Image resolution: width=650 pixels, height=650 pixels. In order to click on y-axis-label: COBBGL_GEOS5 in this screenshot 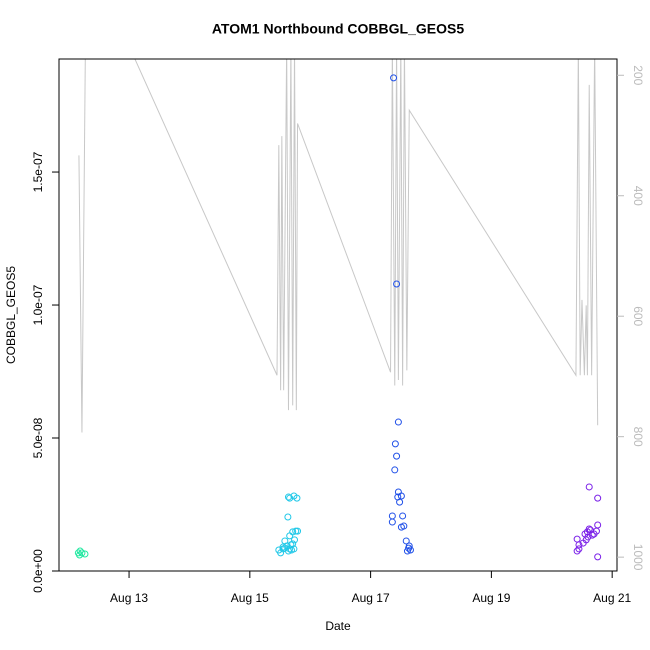, I will do `click(11, 315)`.